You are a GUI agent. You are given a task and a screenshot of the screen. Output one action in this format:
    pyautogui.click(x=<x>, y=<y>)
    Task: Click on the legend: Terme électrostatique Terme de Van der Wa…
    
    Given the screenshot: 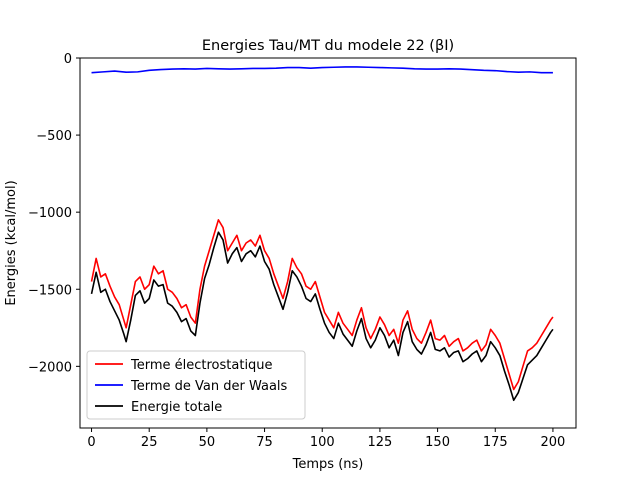 What is the action you would take?
    pyautogui.click(x=196, y=385)
    